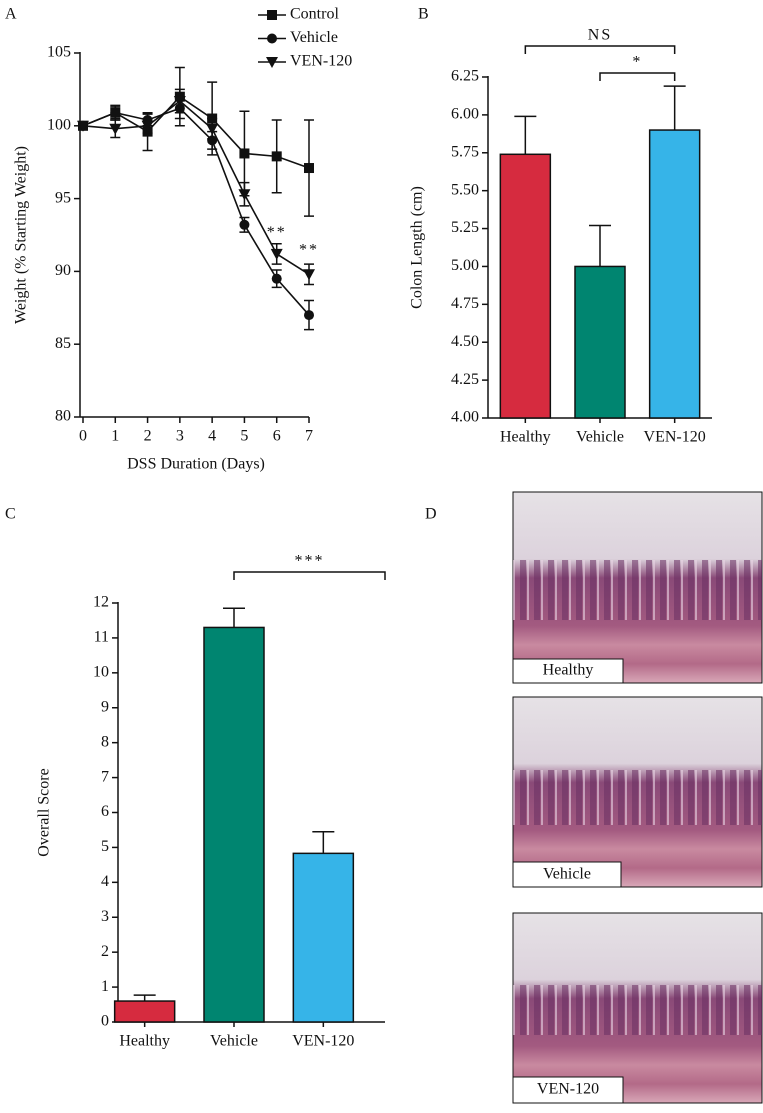 This screenshot has width=763, height=1113. Describe the element at coordinates (105, 1021) in the screenshot. I see `y-tick-label: 0` at that location.